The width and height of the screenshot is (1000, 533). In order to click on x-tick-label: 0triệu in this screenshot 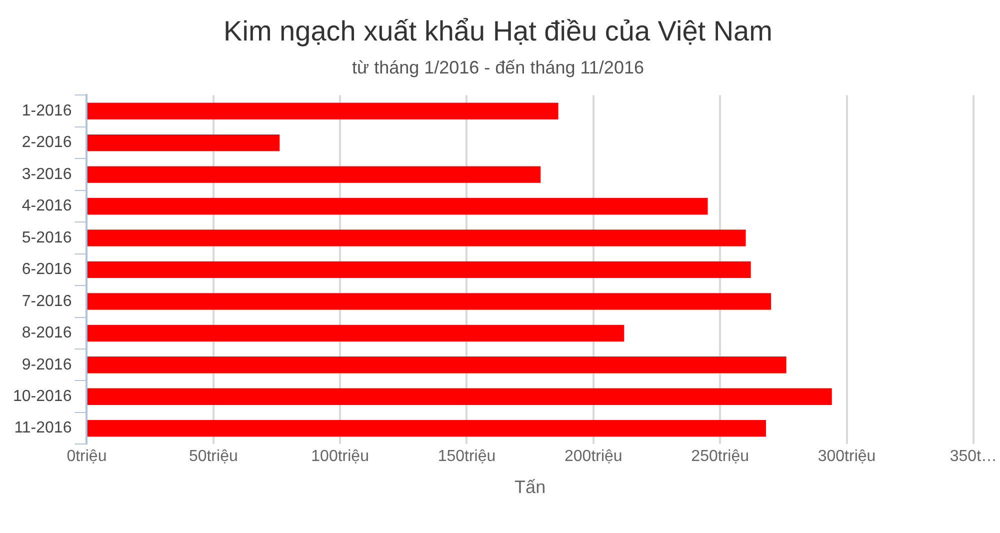, I will do `click(86, 457)`.